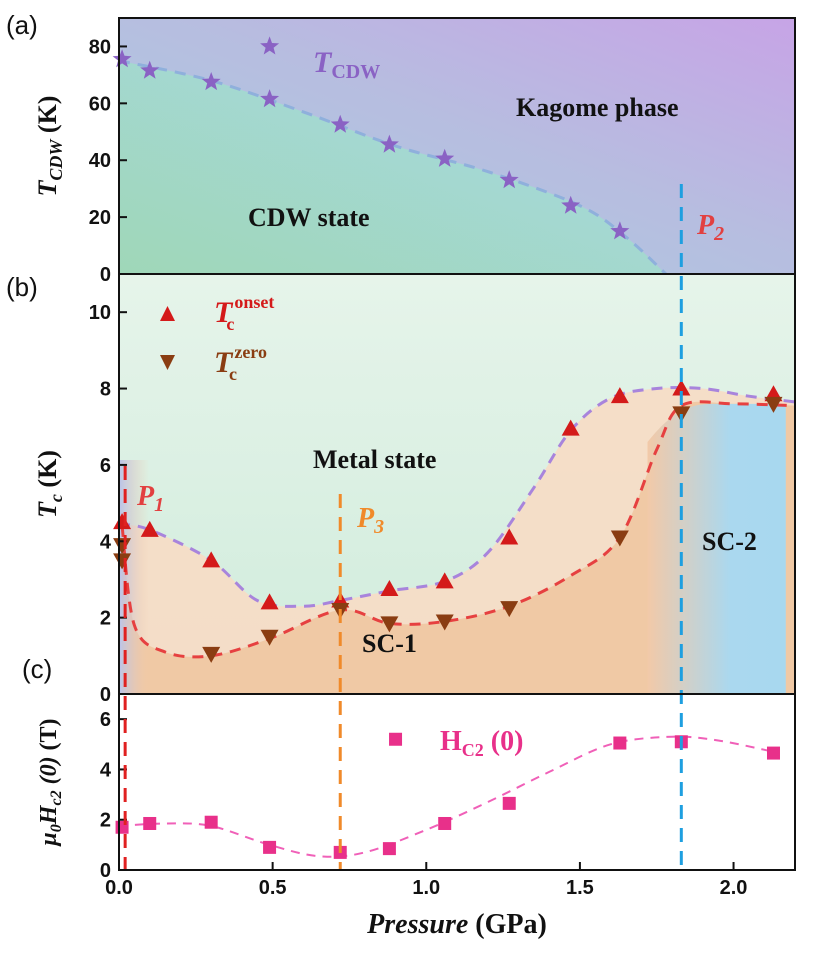 The image size is (830, 958). I want to click on cdw-region, so click(392, 167).